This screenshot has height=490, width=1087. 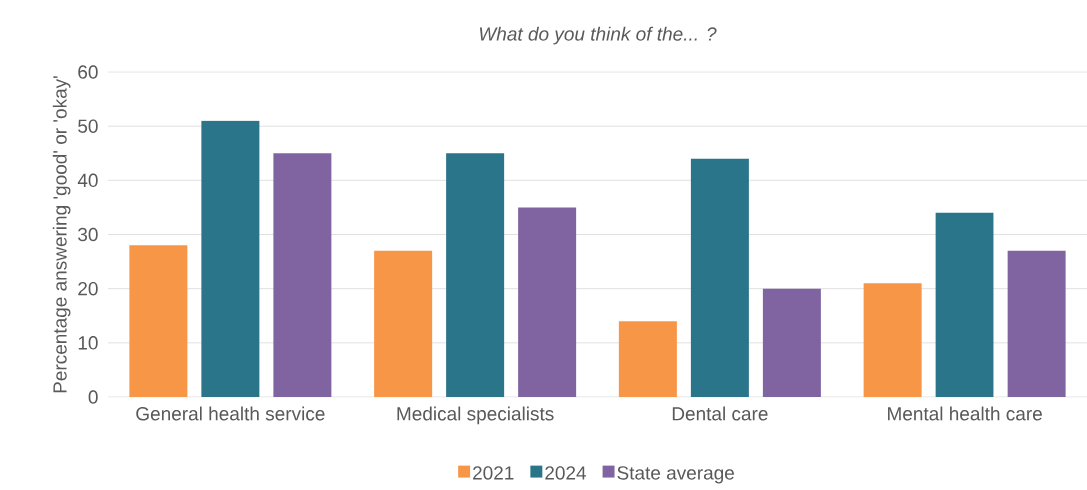 I want to click on x-tick-label: General health service, so click(x=230, y=413).